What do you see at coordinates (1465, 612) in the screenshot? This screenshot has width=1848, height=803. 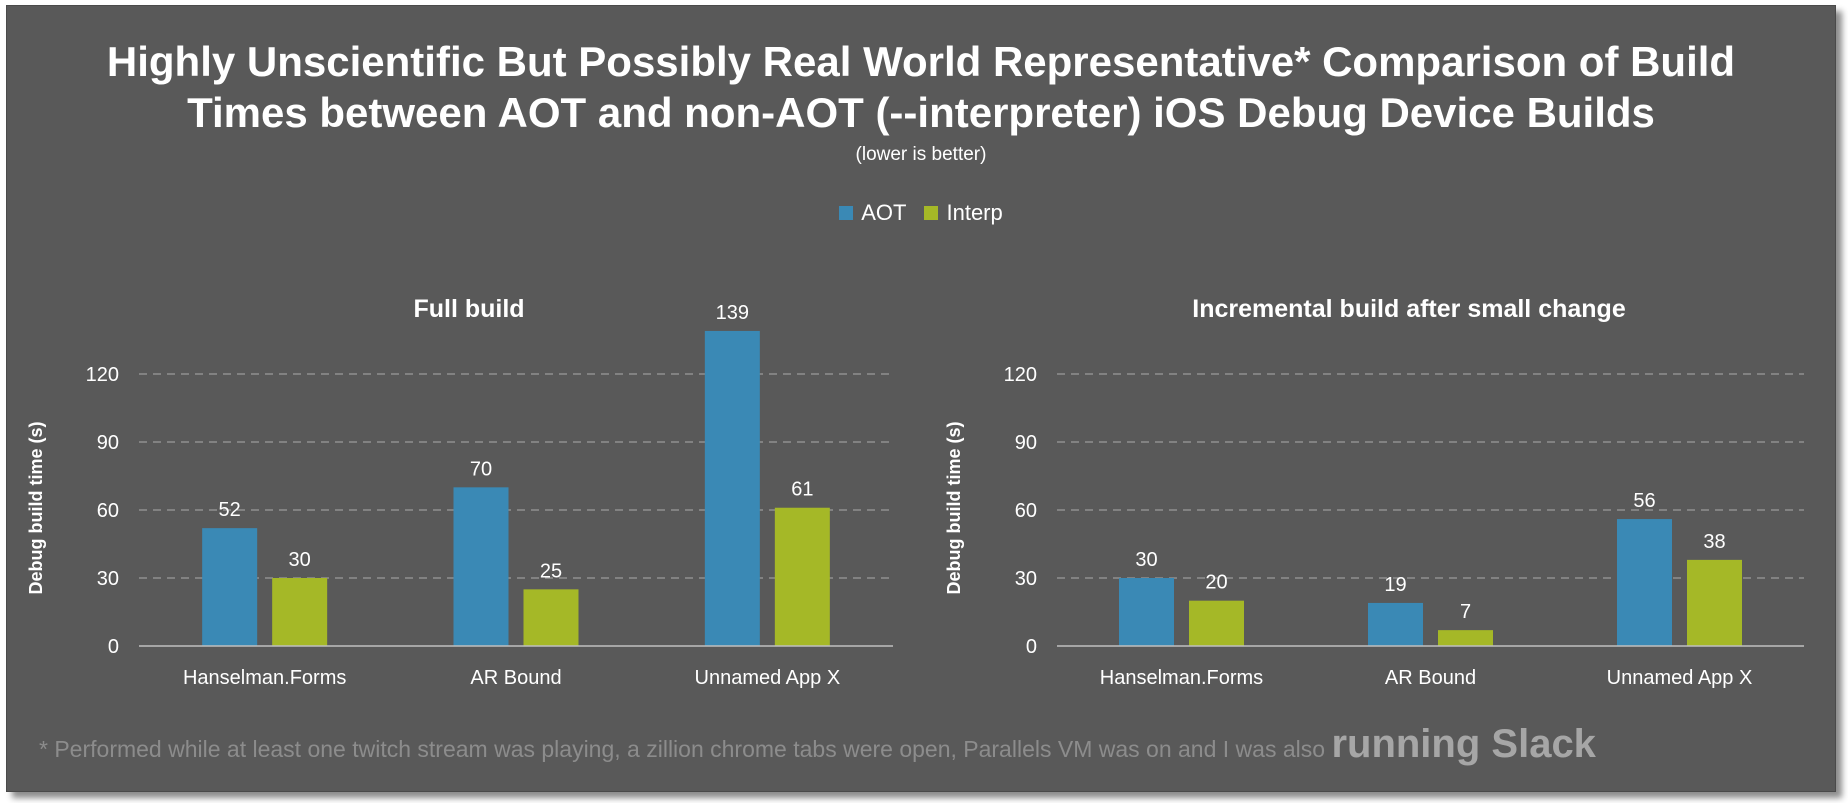 I see `data-label: 7` at bounding box center [1465, 612].